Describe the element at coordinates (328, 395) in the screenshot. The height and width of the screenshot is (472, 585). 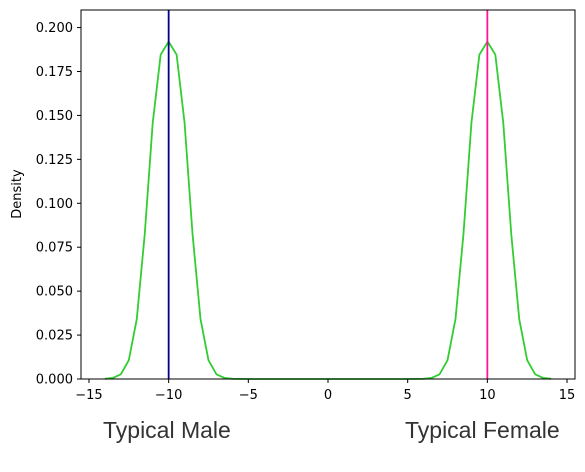
I see `x-tick-label: 0` at that location.